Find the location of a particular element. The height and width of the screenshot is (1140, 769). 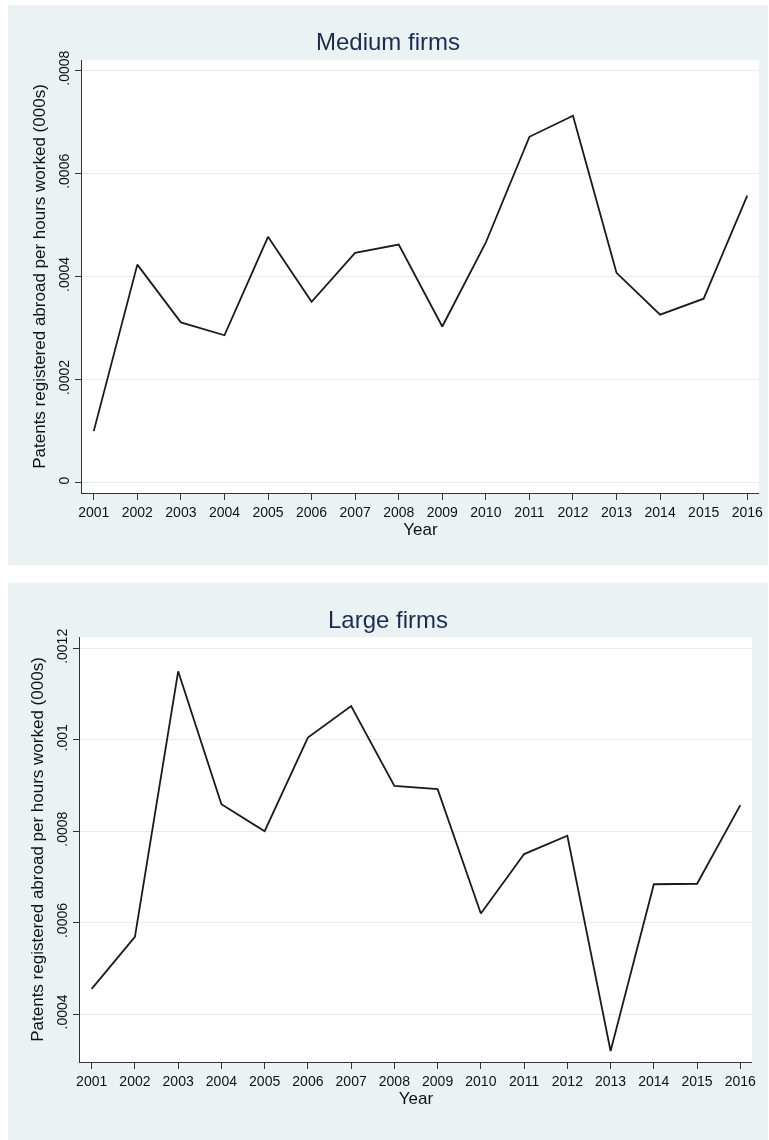

y-tick-label: .0012 is located at coordinates (62, 646).